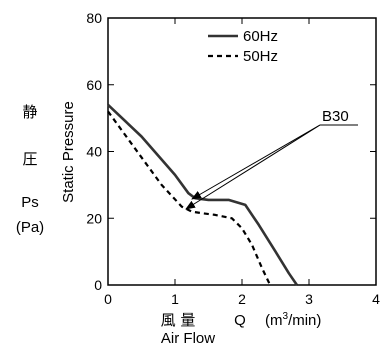 The width and height of the screenshot is (388, 349). What do you see at coordinates (260, 56) in the screenshot?
I see `legend-label-50hz: 50Hz` at bounding box center [260, 56].